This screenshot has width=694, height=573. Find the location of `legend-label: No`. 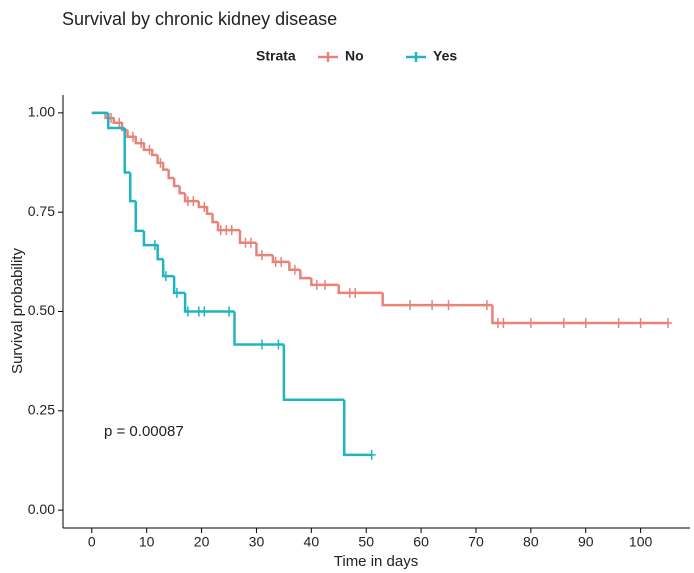

legend-label: No is located at coordinates (354, 56).